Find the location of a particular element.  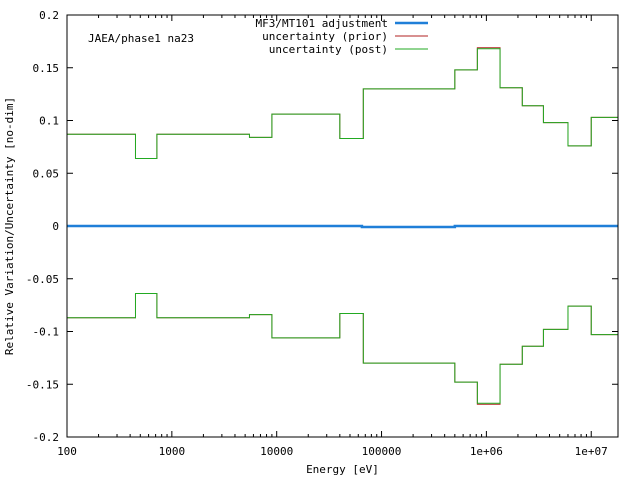

legend-label: uncertainty (prior) is located at coordinates (325, 36).